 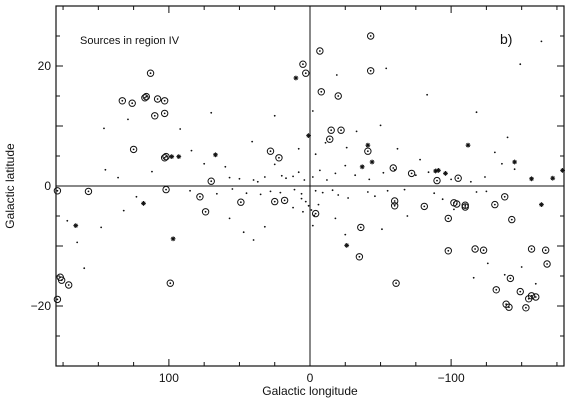 I want to click on panel-label: b), so click(x=506, y=39).